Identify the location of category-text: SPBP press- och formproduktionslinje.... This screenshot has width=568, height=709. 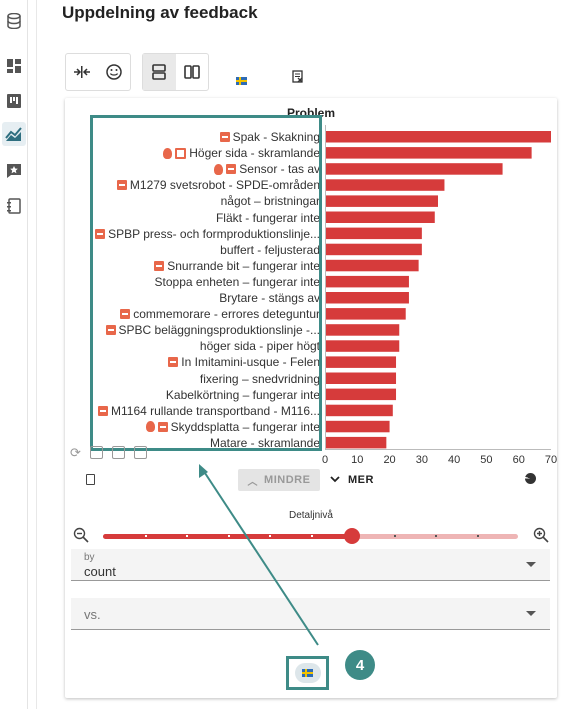
(214, 233).